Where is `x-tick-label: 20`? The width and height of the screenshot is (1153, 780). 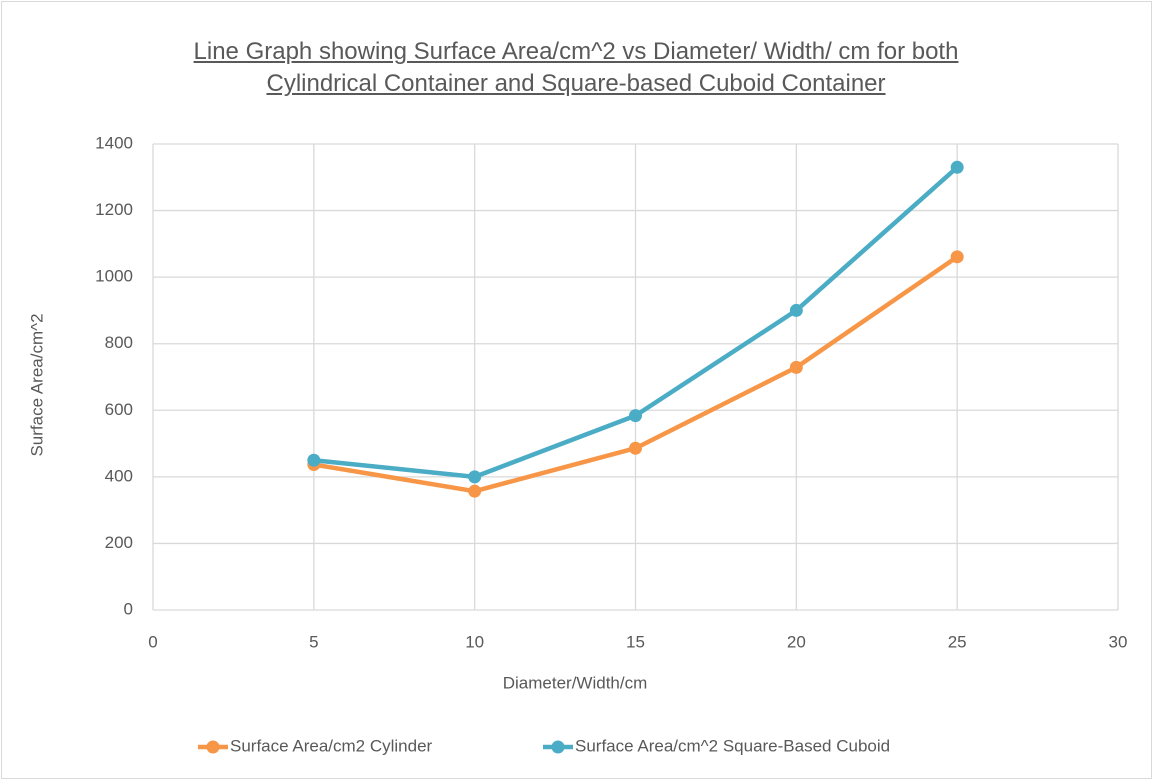 x-tick-label: 20 is located at coordinates (796, 641).